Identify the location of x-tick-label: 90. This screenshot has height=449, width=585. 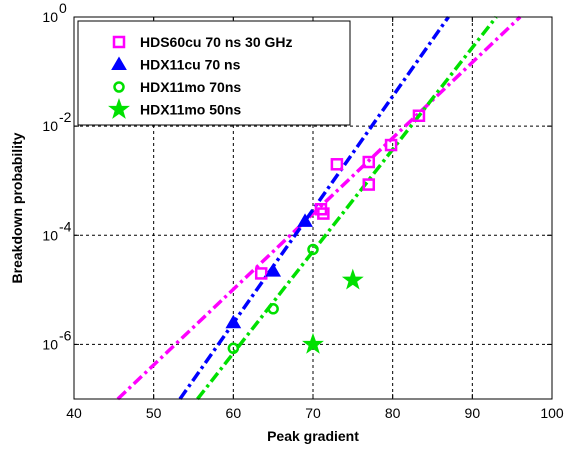
(473, 413).